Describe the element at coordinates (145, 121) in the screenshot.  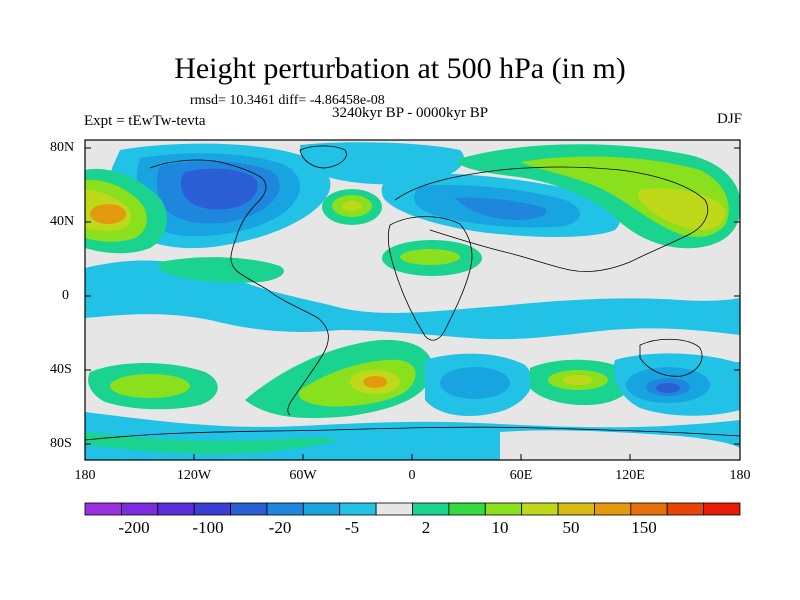
I see `experiment-label: Expt = tEwTw-tevta` at that location.